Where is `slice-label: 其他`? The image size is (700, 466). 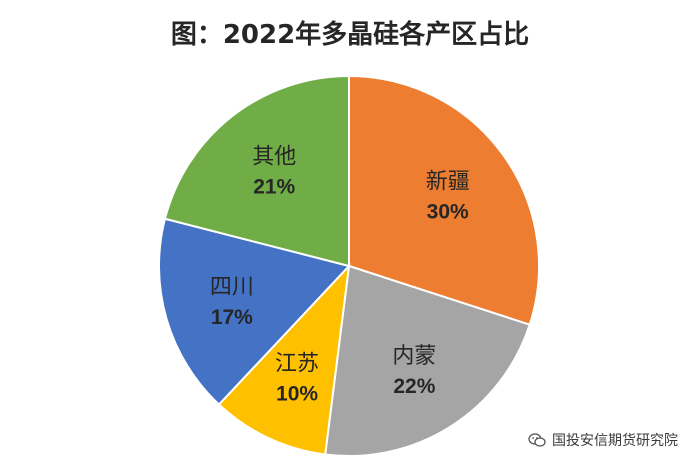
slice-label: 其他 is located at coordinates (274, 157).